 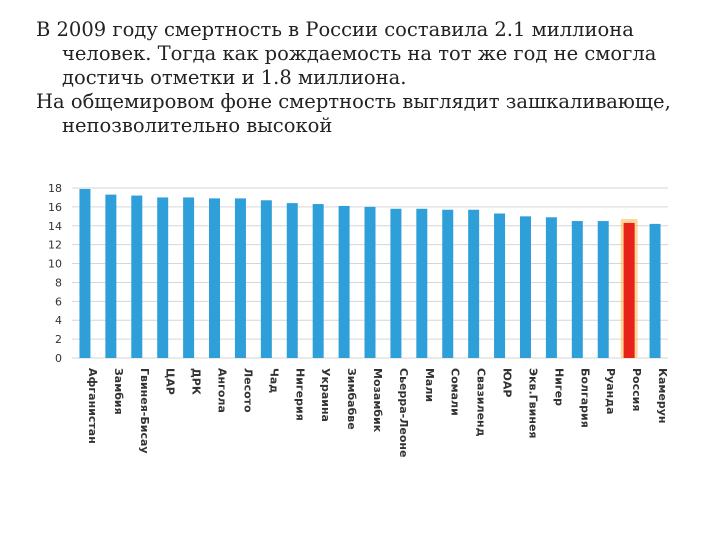 I want to click on category-label: Лесото, so click(x=247, y=390).